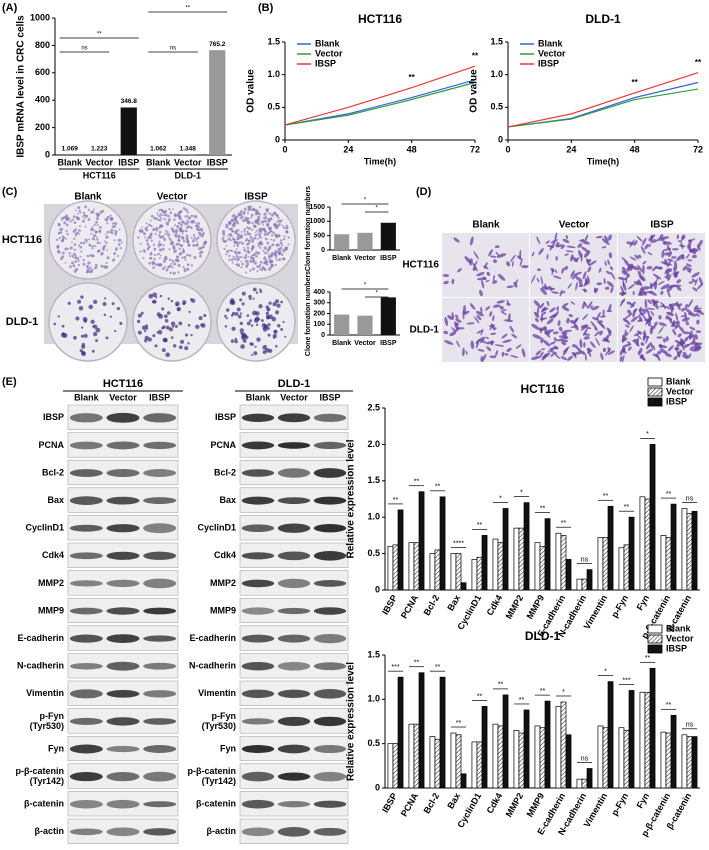 The height and width of the screenshot is (850, 709). What do you see at coordinates (424, 192) in the screenshot?
I see `panel-label: (D)` at bounding box center [424, 192].